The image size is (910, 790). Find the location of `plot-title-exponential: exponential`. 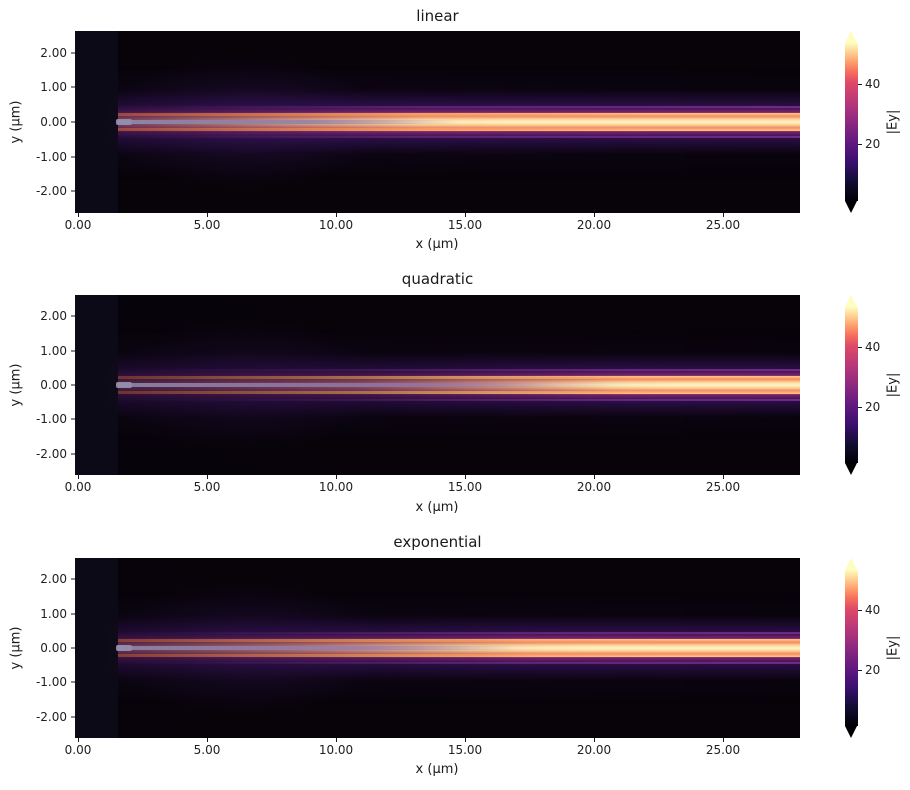

plot-title-exponential: exponential is located at coordinates (437, 542).